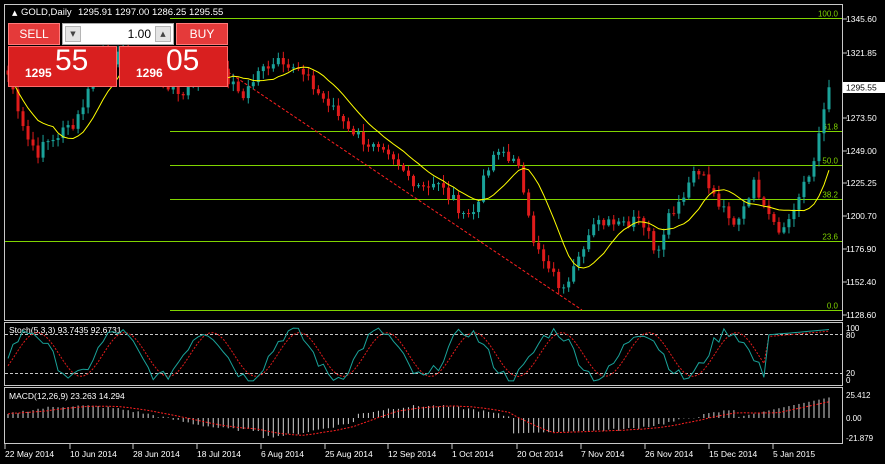 The height and width of the screenshot is (464, 885). Describe the element at coordinates (163, 34) in the screenshot. I see `volume-increase-icon: ▲` at that location.